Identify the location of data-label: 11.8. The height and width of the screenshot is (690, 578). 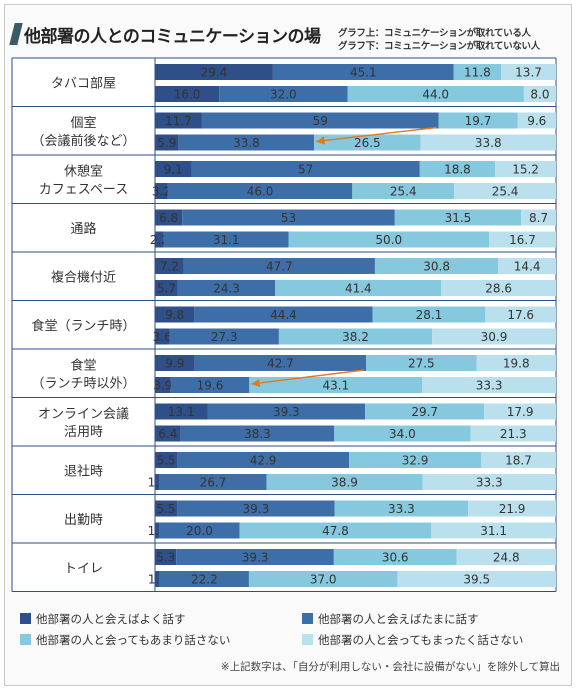
(477, 73).